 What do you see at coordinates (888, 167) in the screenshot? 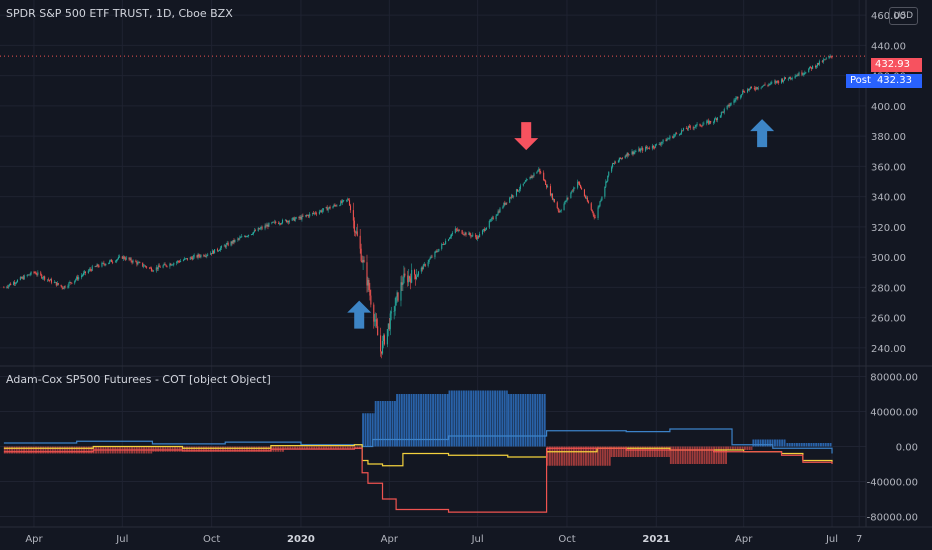
I see `price-tick-label: 360.00` at bounding box center [888, 167].